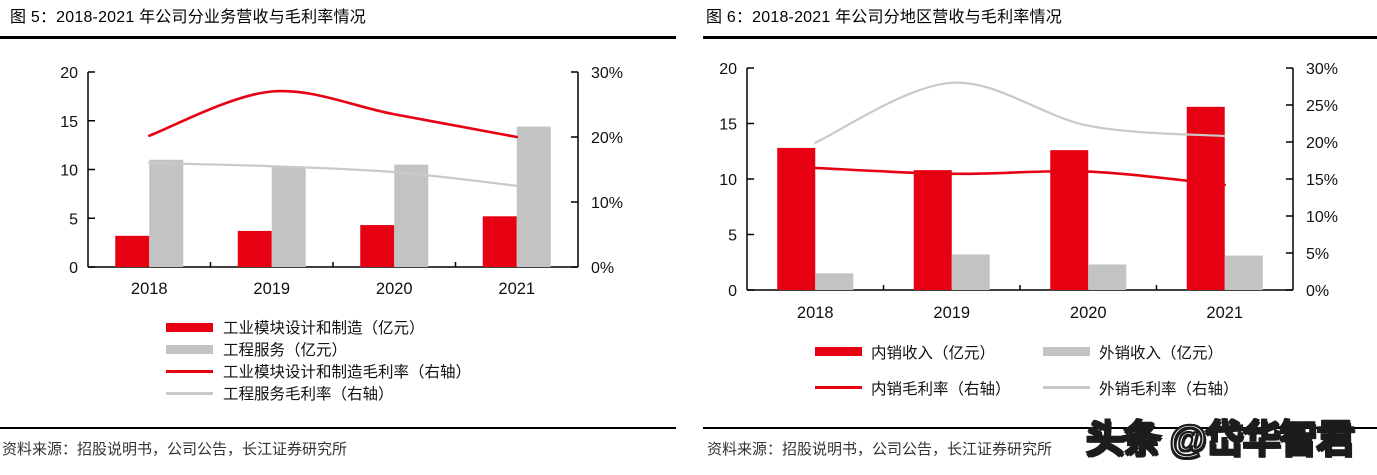  I want to click on legend-item: 工业模块设计和制造毛利率（右轴）, so click(318, 371).